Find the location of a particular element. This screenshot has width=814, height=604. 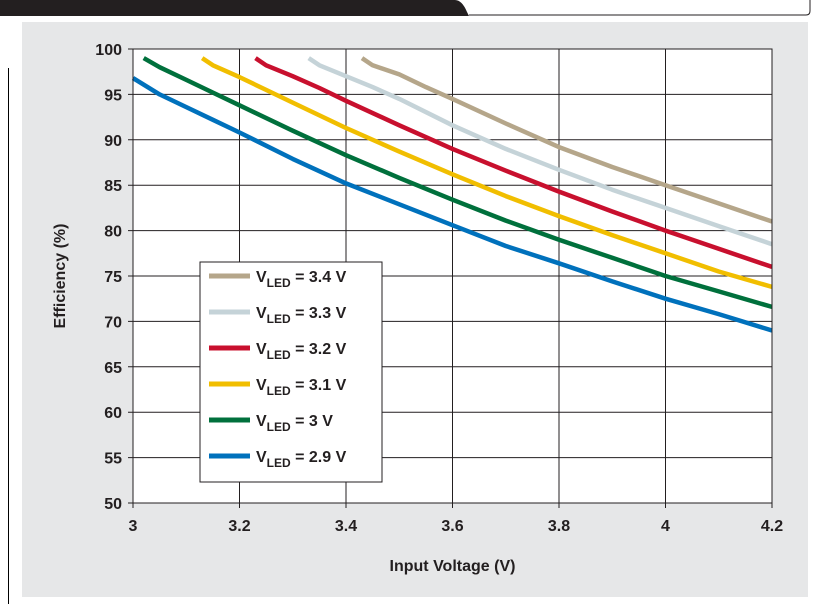

legend-label: VLED = 3 V is located at coordinates (294, 423).